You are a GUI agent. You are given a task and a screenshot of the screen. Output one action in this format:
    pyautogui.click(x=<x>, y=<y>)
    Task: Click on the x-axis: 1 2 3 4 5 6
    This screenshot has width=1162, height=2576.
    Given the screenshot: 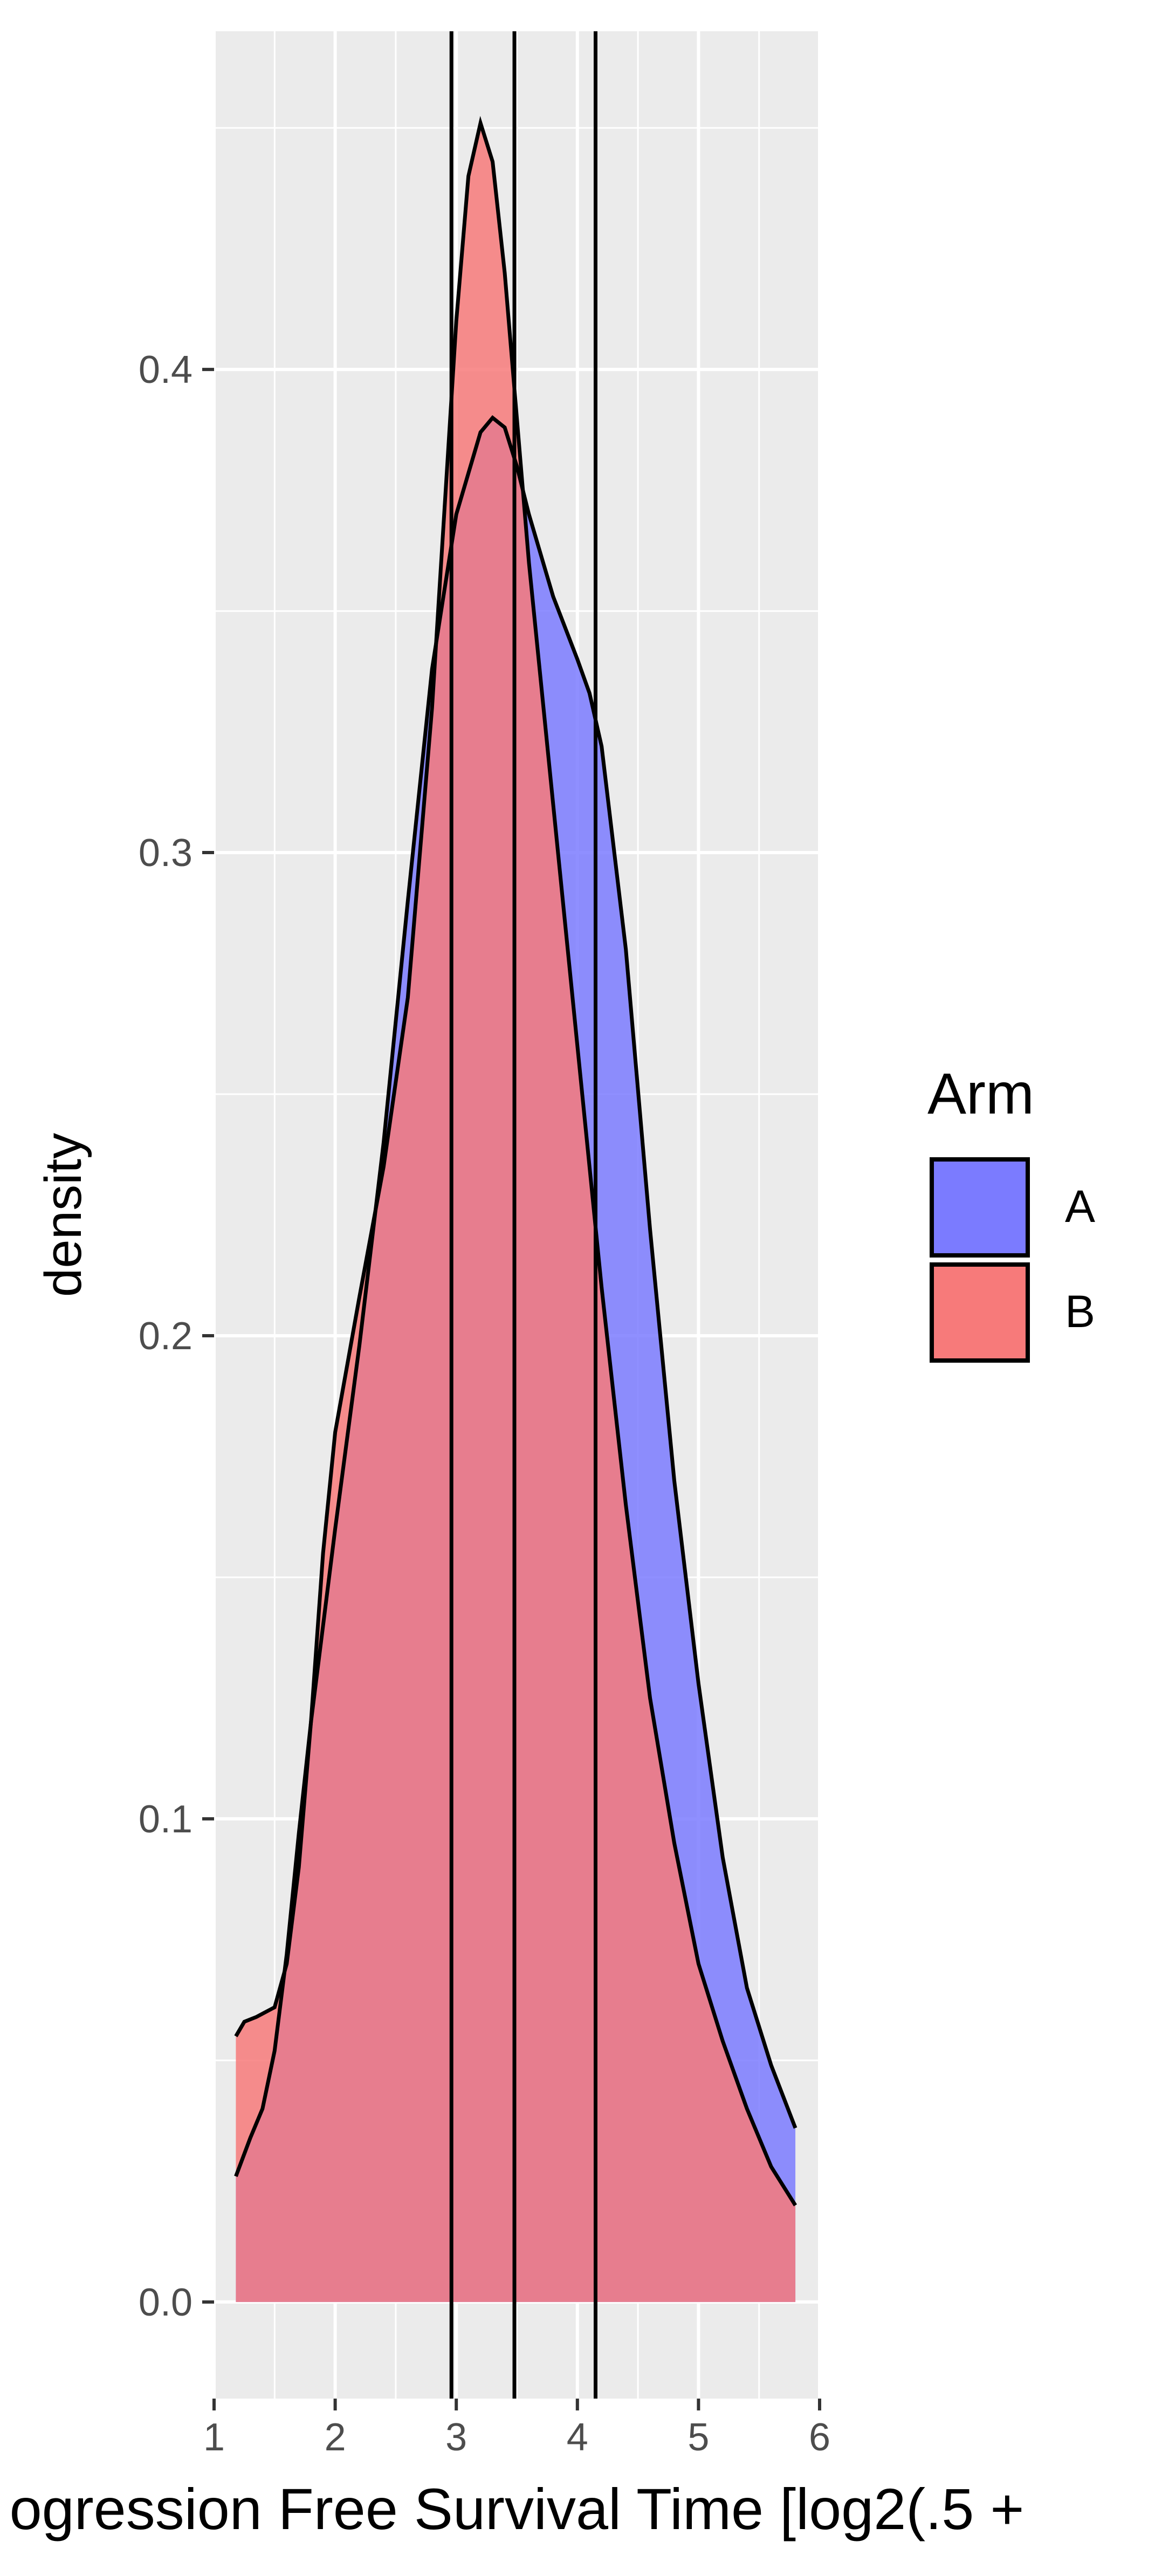 What is the action you would take?
    pyautogui.click(x=516, y=2429)
    